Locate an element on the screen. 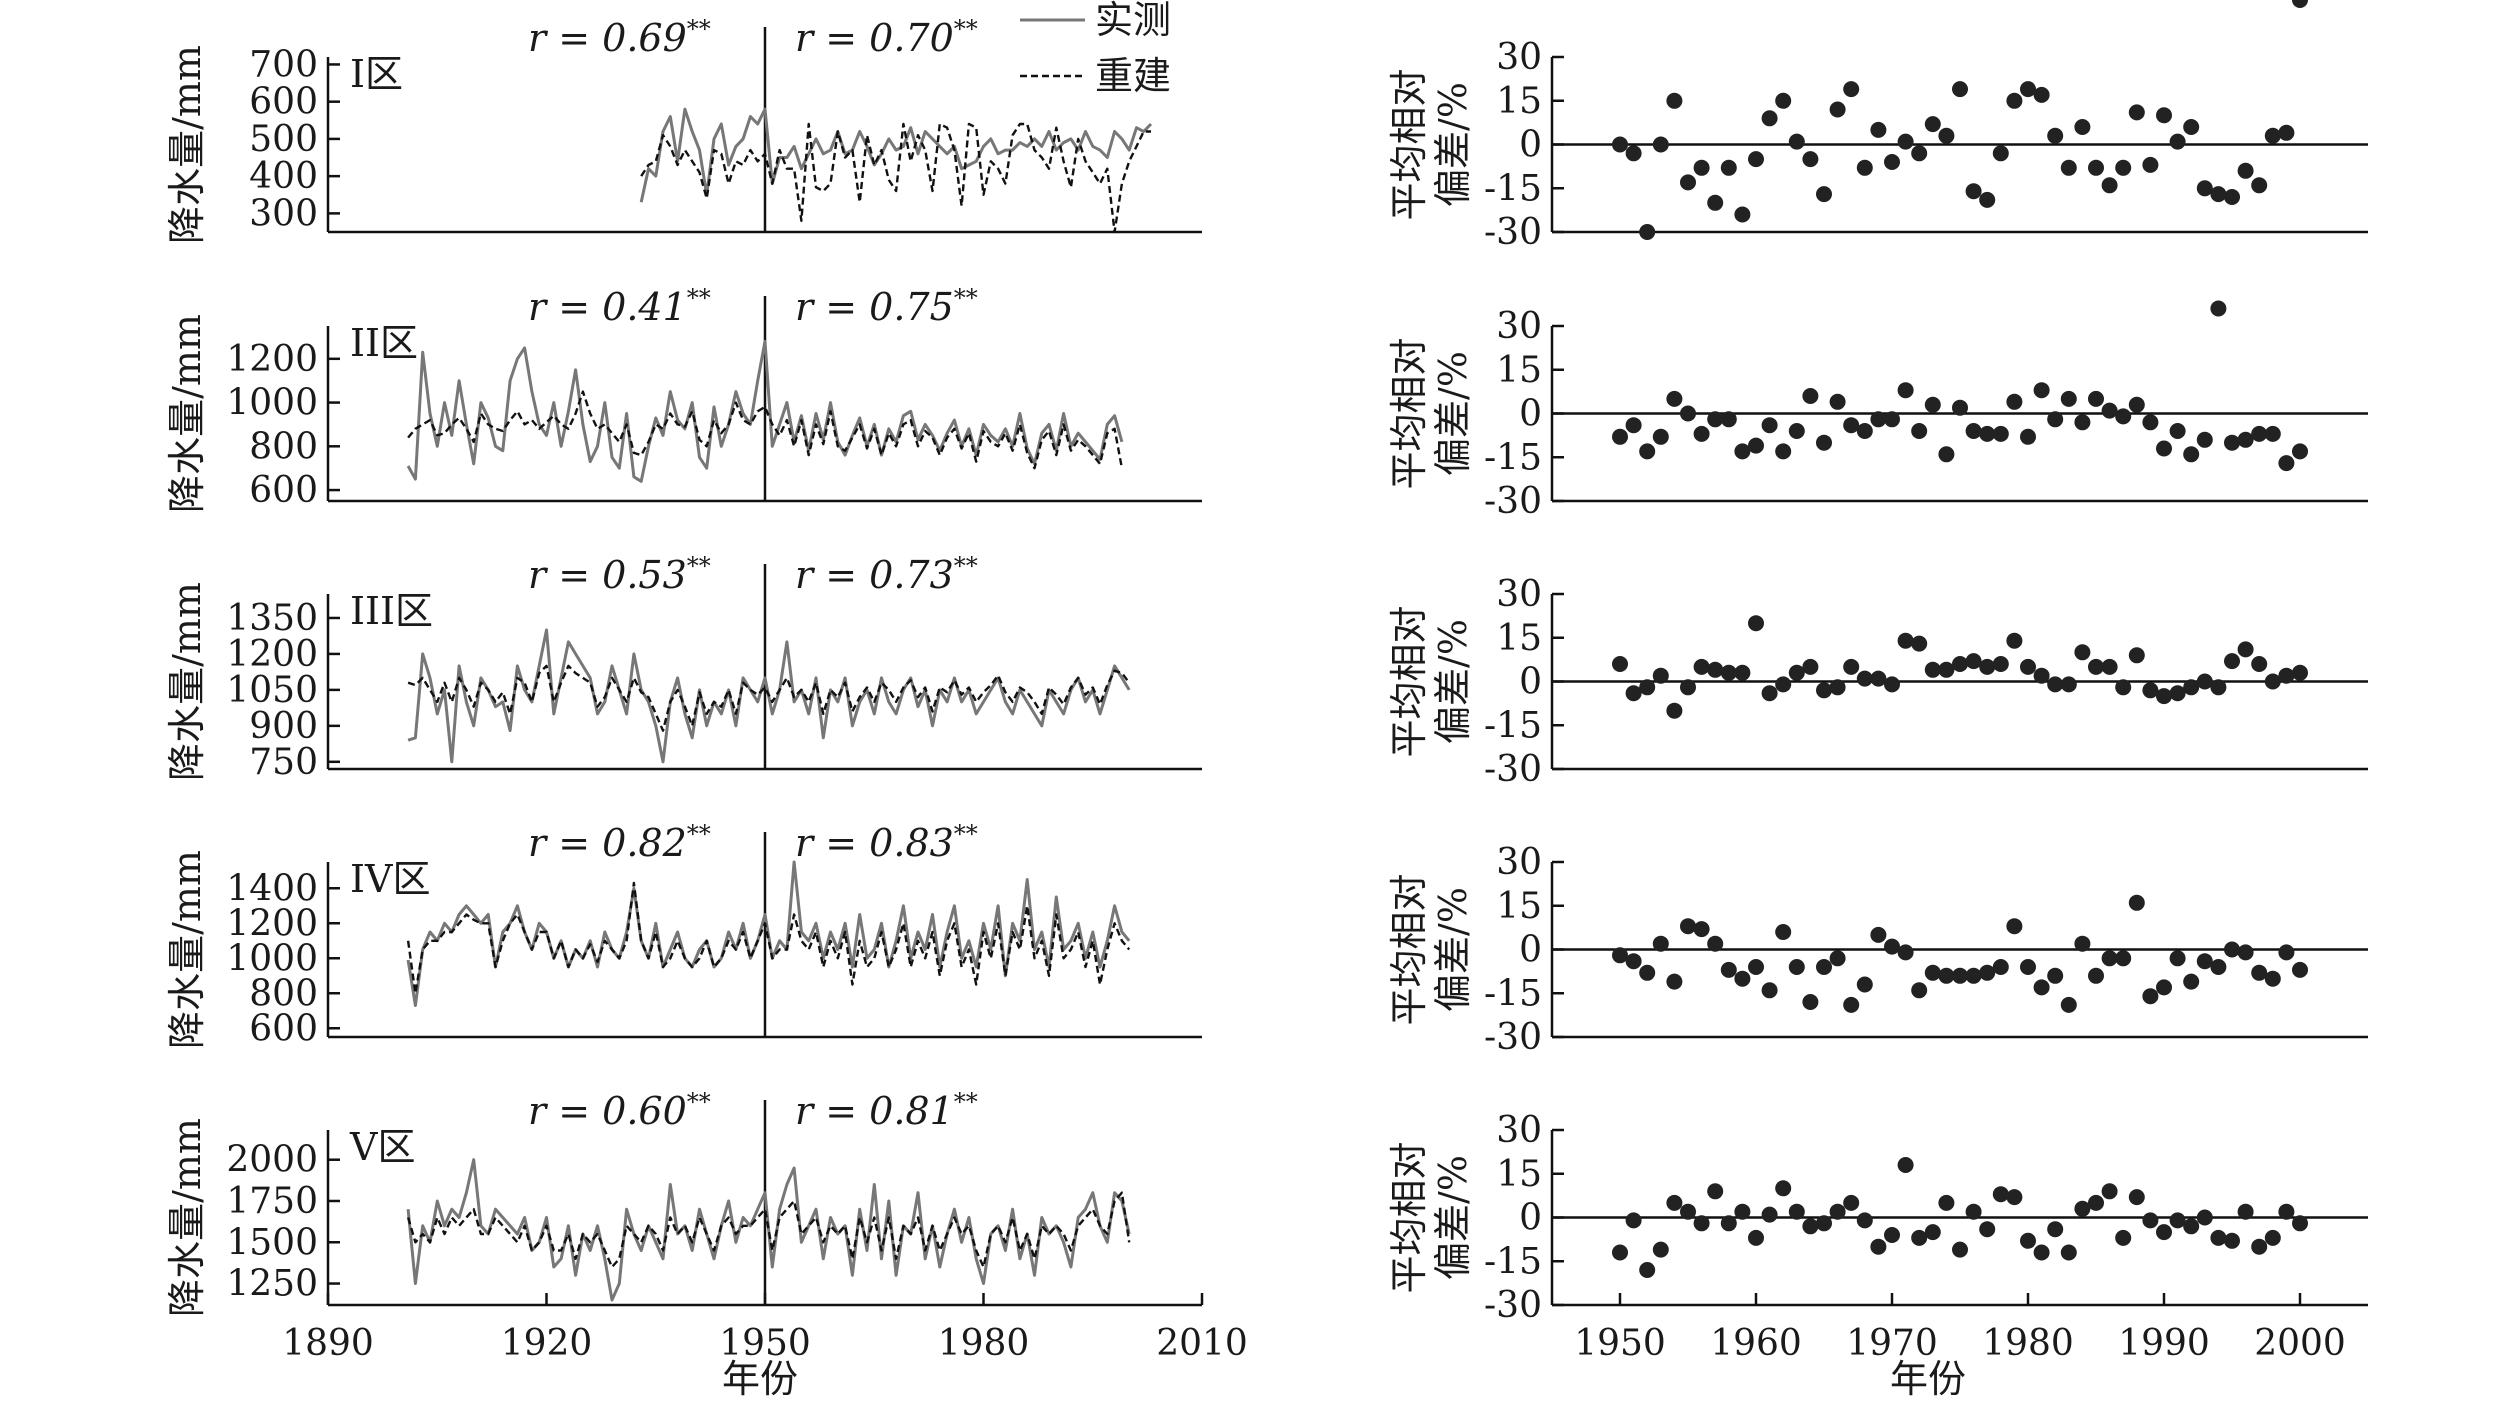  scatter-panel-2-ylabel-line2: 偏差/% is located at coordinates (1453, 413).